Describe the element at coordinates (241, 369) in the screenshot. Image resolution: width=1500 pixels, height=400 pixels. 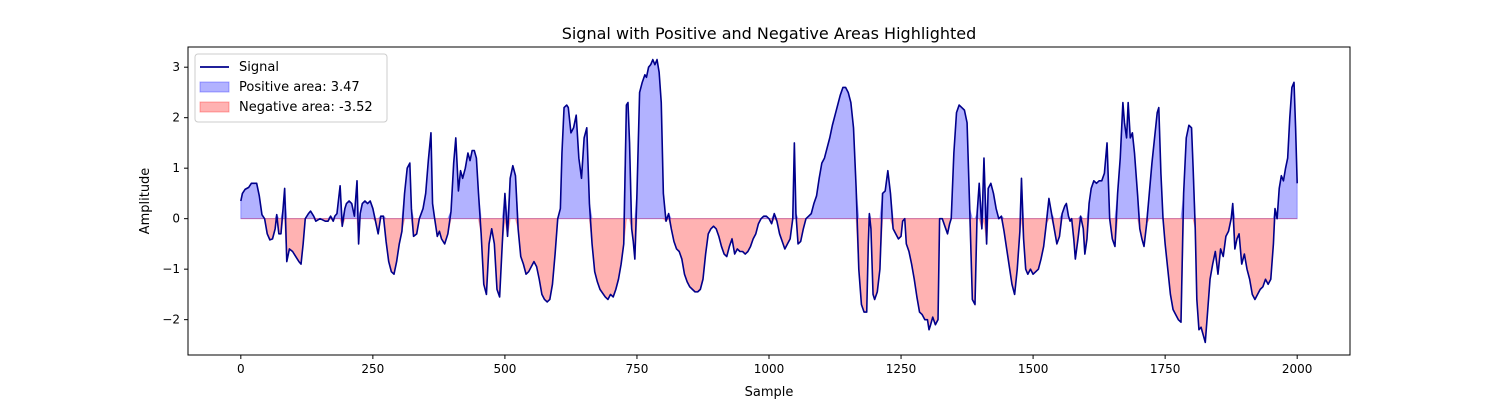
I see `x-tick-label: 0` at that location.